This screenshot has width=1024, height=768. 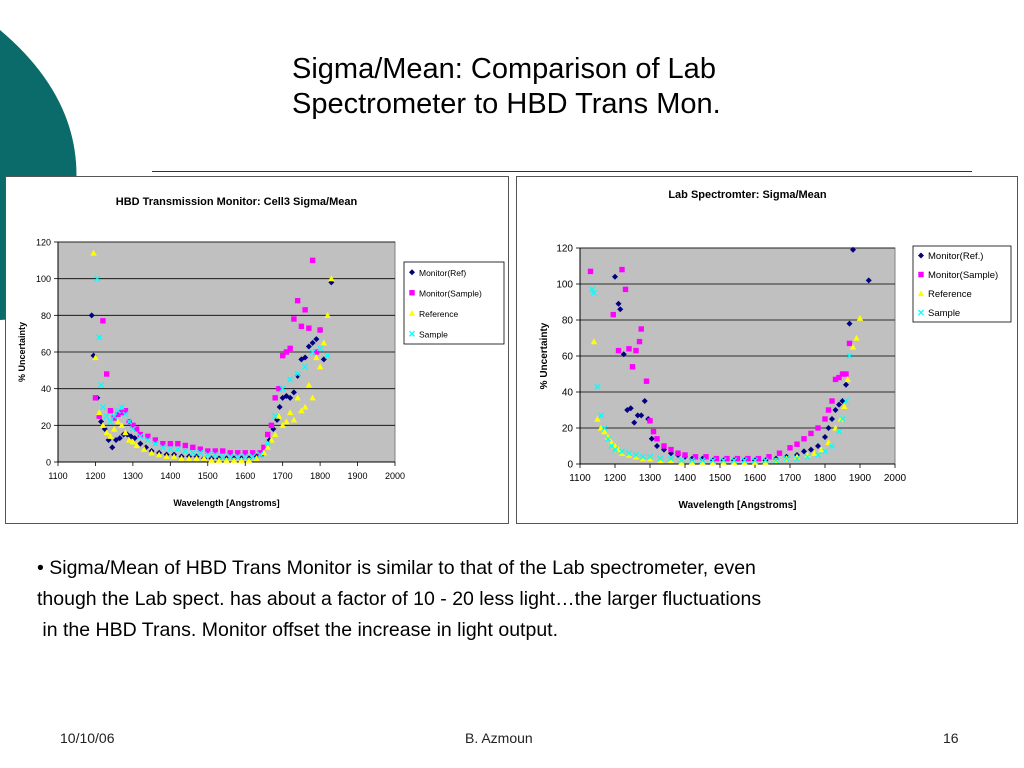 What do you see at coordinates (564, 285) in the screenshot?
I see `y-tick-label: 100` at bounding box center [564, 285].